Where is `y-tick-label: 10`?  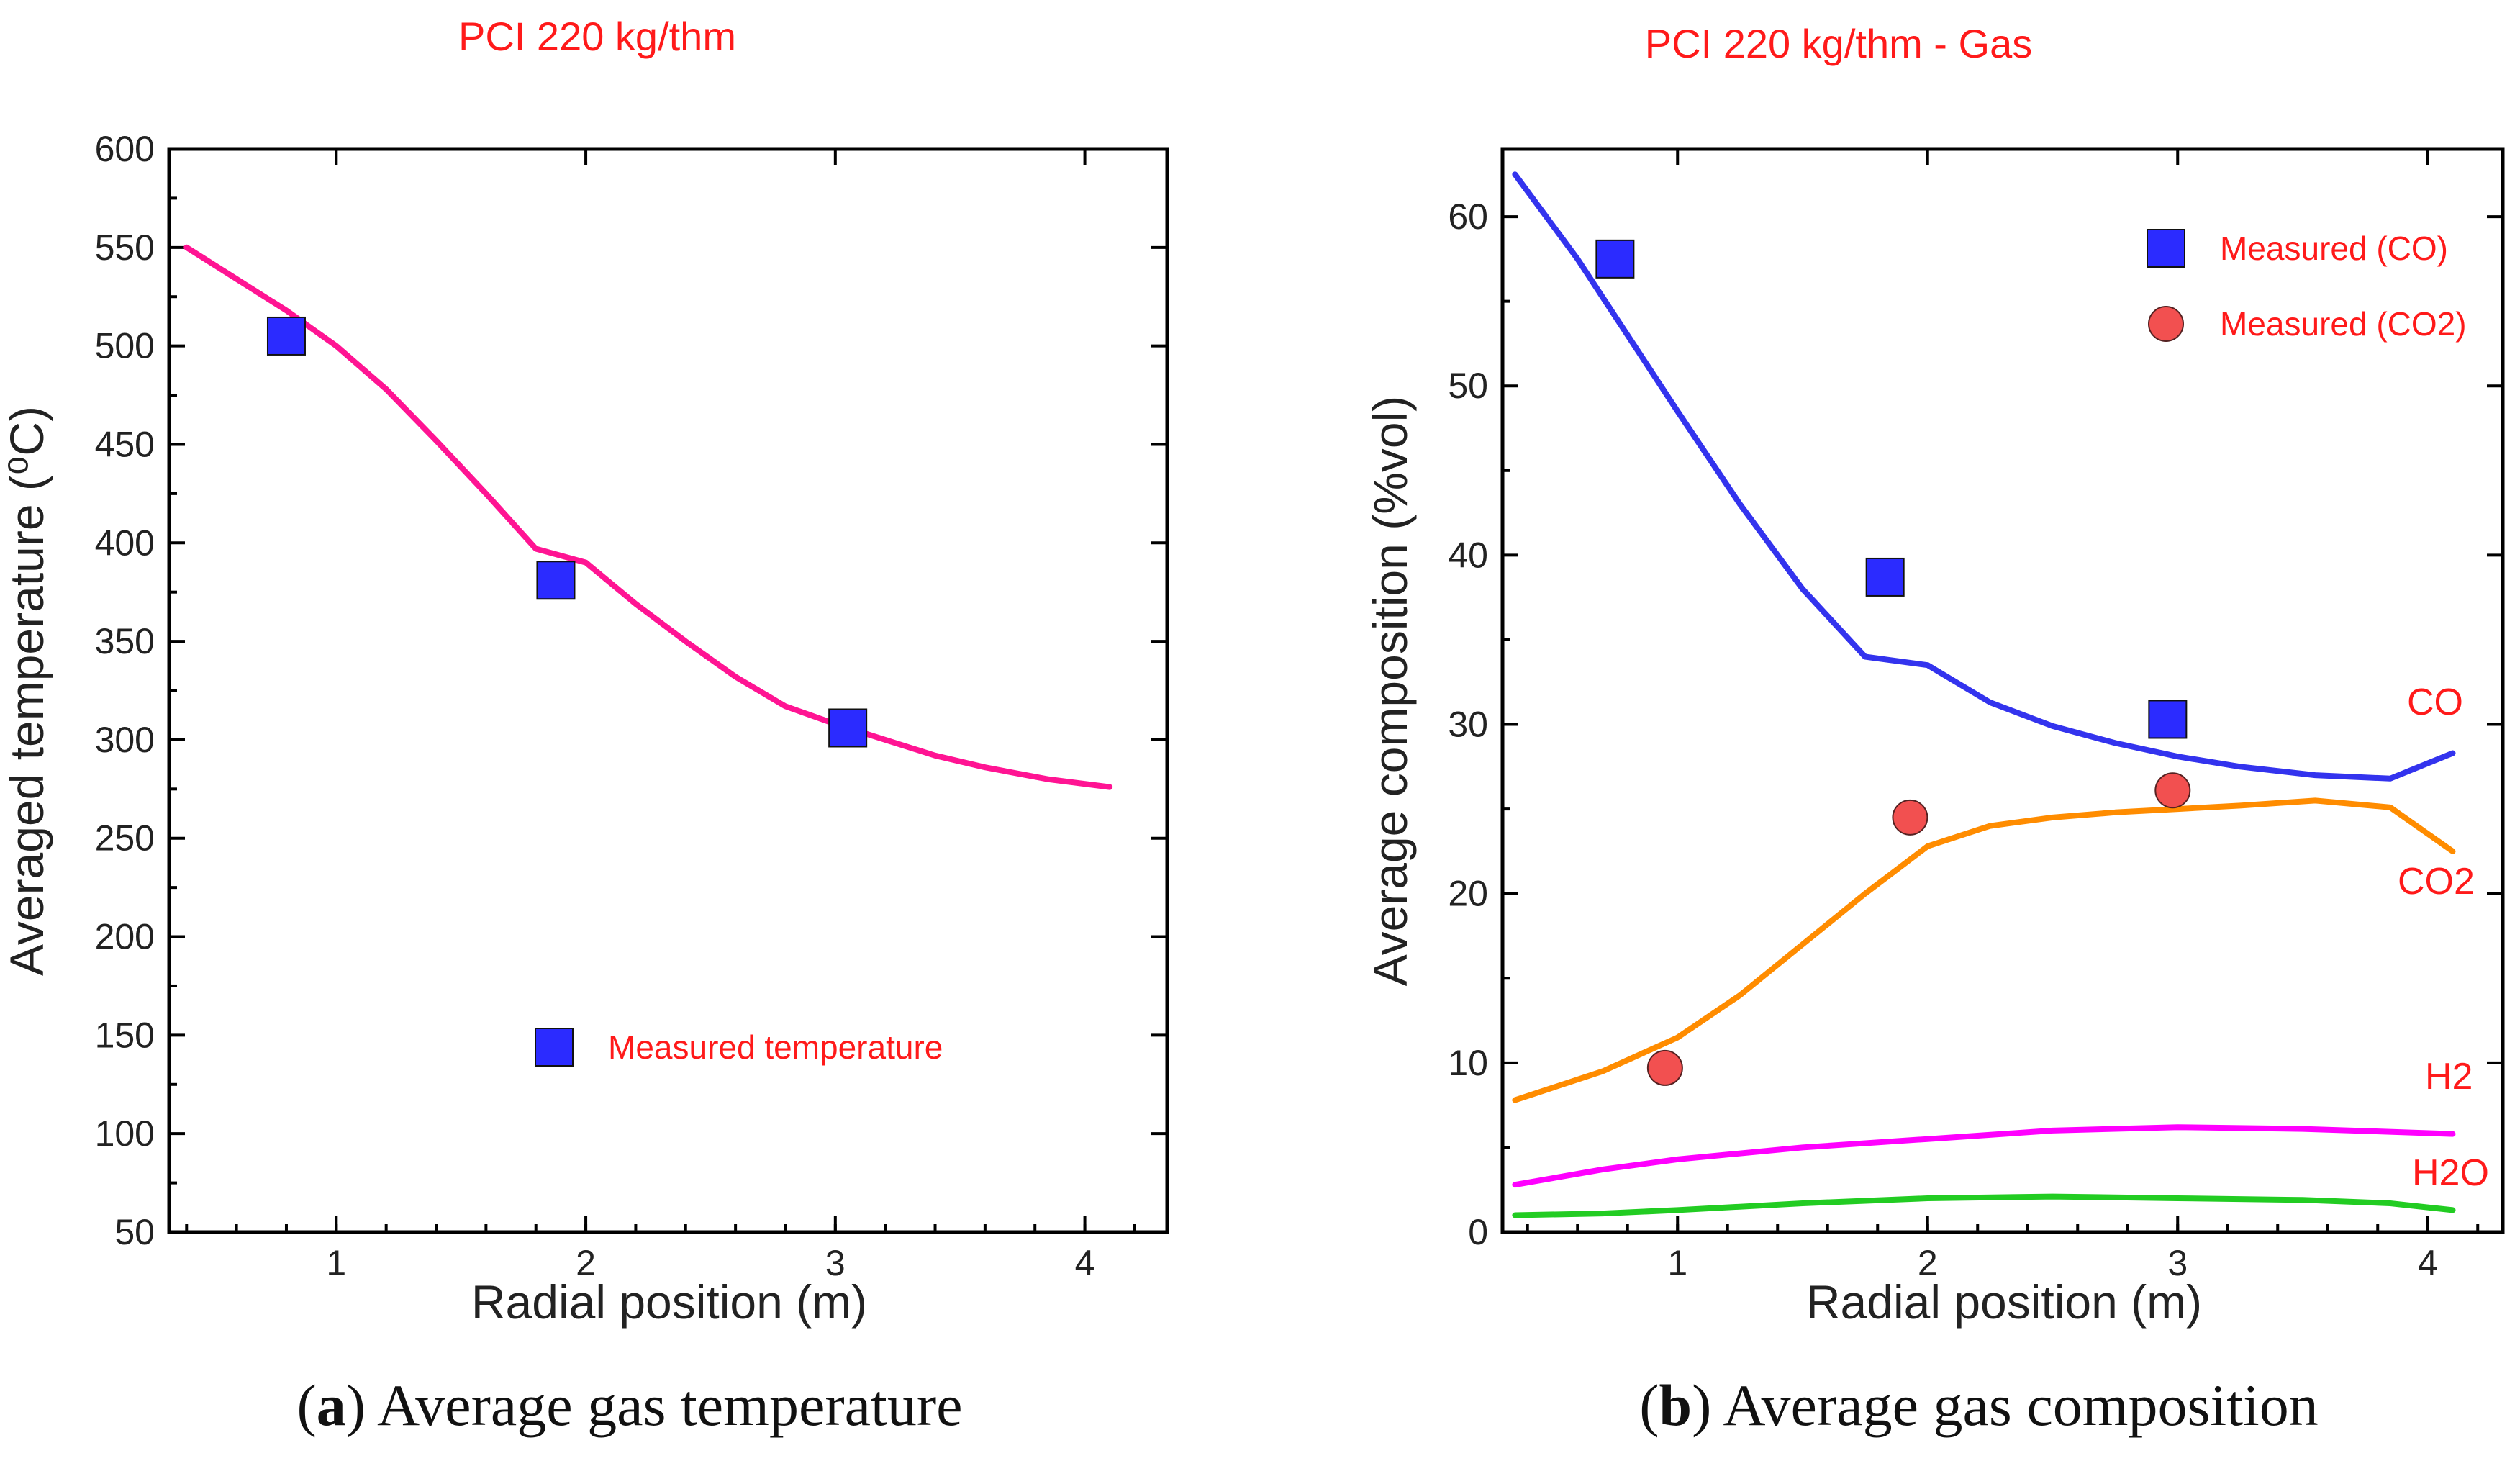
y-tick-label: 10 is located at coordinates (1468, 1063).